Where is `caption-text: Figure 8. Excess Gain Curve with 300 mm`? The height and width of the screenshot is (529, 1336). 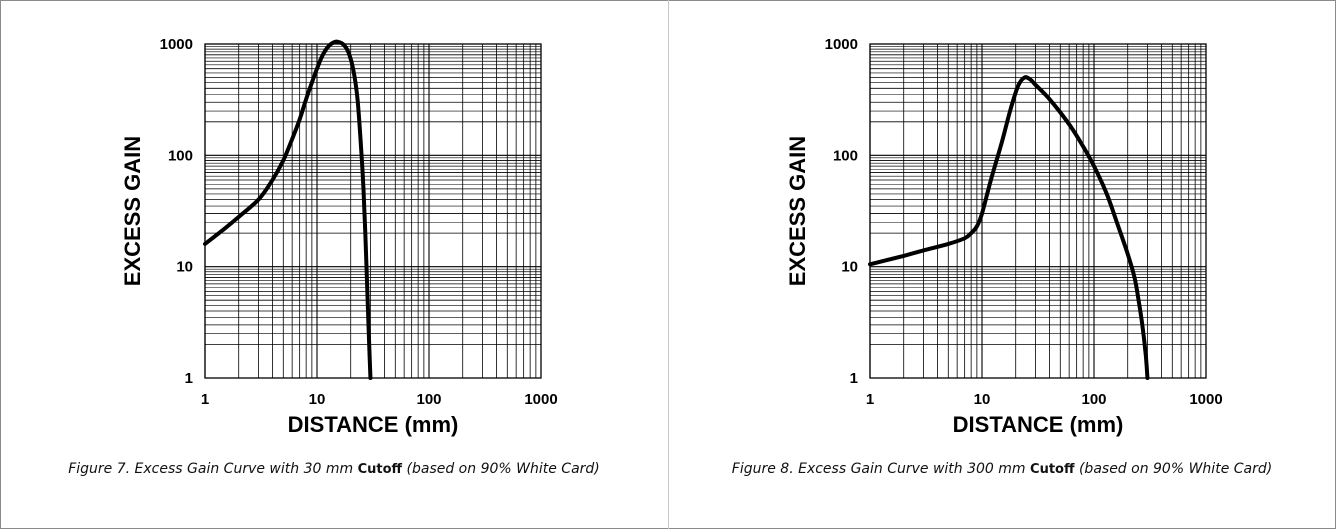
caption-text: Figure 8. Excess Gain Curve with 300 mm is located at coordinates (881, 469).